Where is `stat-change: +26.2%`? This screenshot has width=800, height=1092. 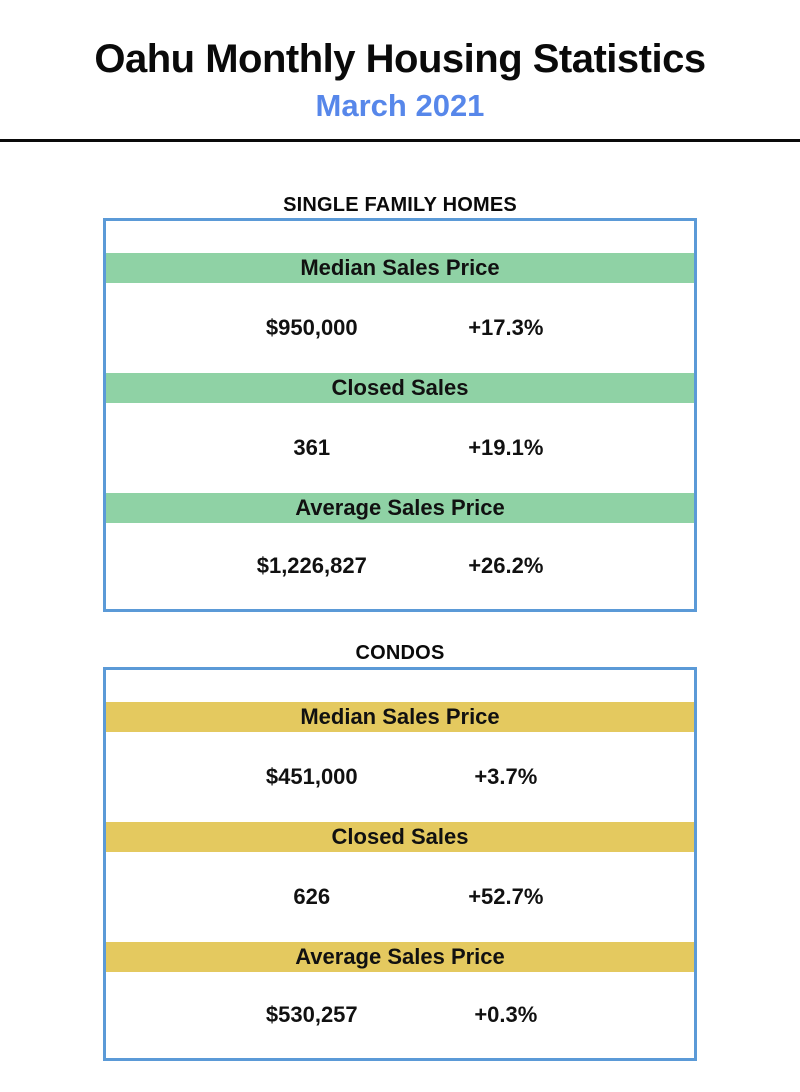 stat-change: +26.2% is located at coordinates (506, 565).